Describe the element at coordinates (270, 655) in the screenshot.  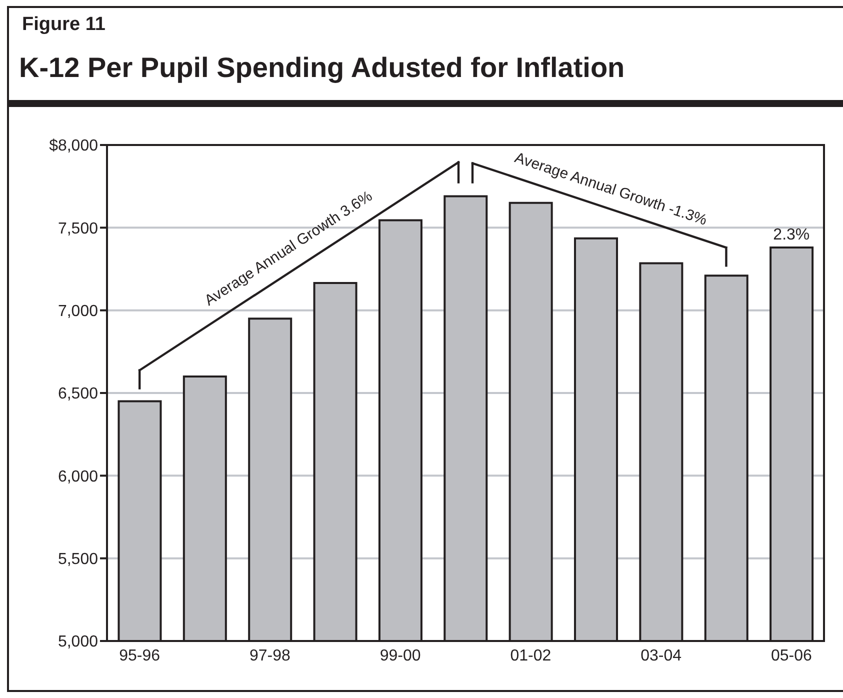
I see `x-tick-label: 97-98` at that location.